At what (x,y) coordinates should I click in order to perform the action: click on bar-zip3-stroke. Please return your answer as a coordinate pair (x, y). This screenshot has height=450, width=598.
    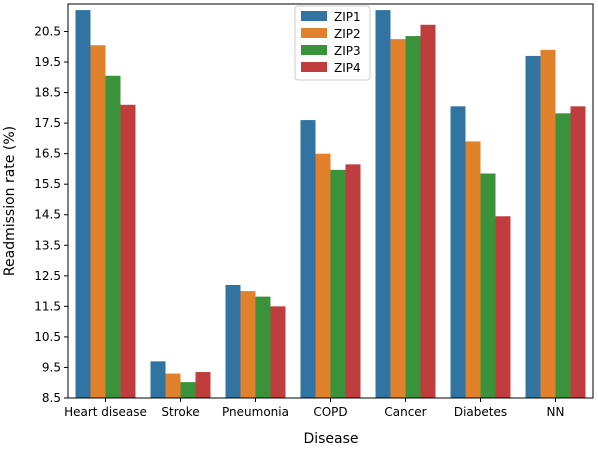
    Looking at the image, I should click on (188, 390).